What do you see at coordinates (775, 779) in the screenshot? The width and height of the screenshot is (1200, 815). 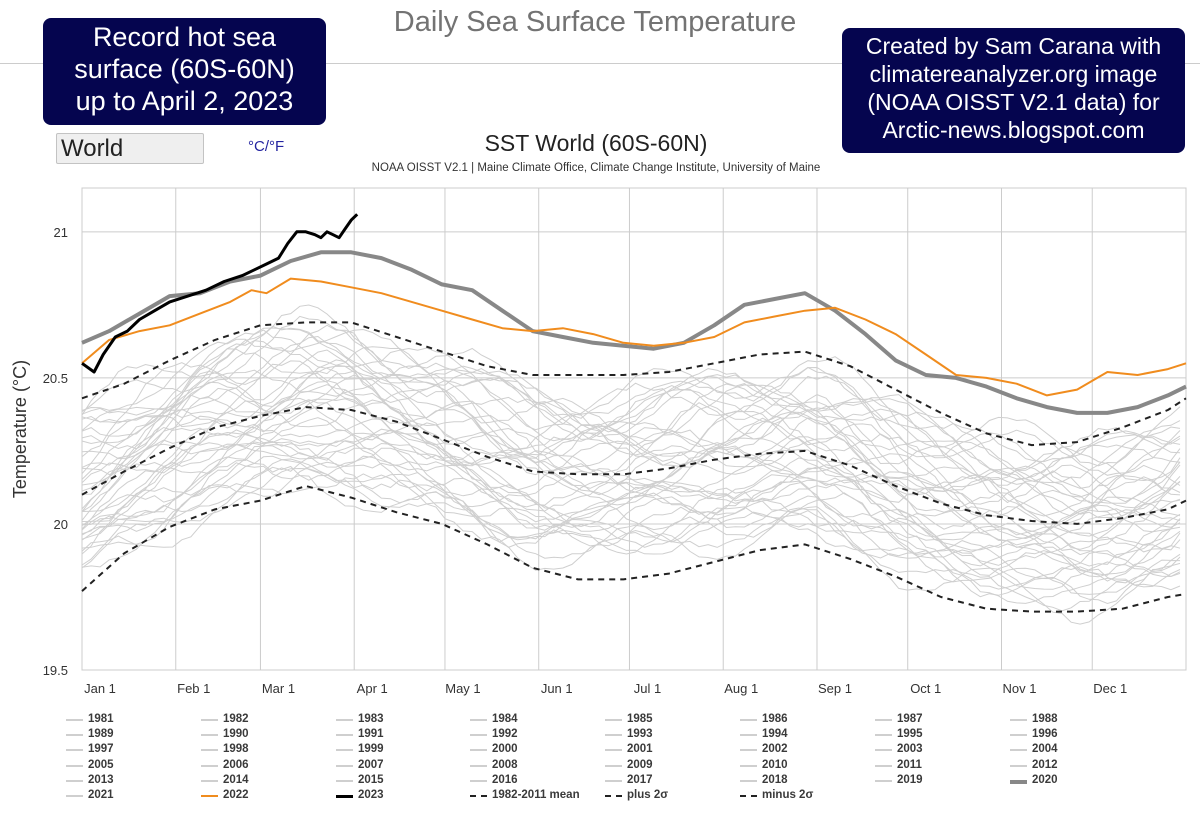 I see `legend-label: 2018` at bounding box center [775, 779].